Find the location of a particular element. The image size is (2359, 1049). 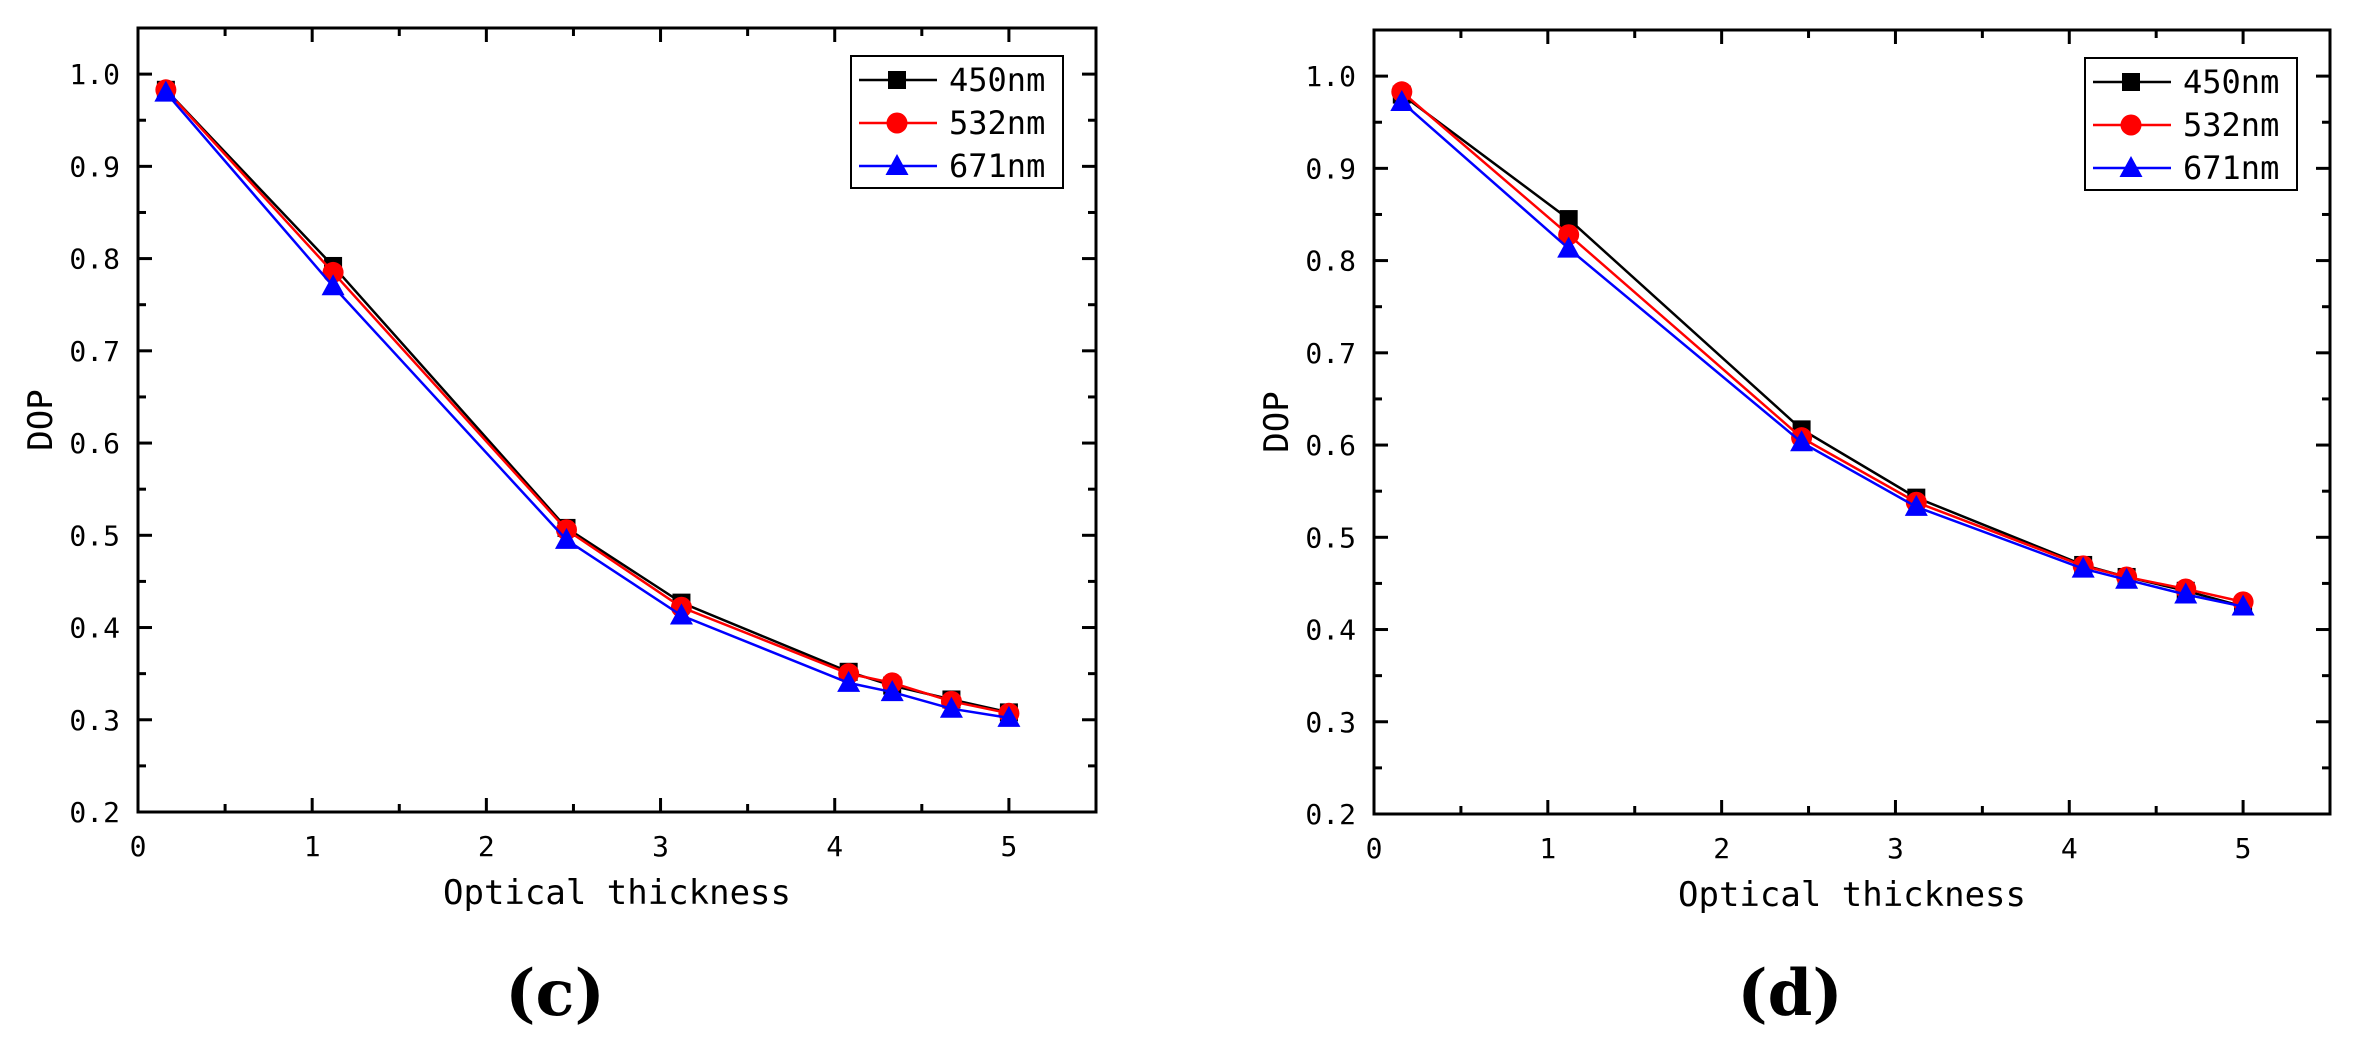

data-point-450nm is located at coordinates (1568, 219).